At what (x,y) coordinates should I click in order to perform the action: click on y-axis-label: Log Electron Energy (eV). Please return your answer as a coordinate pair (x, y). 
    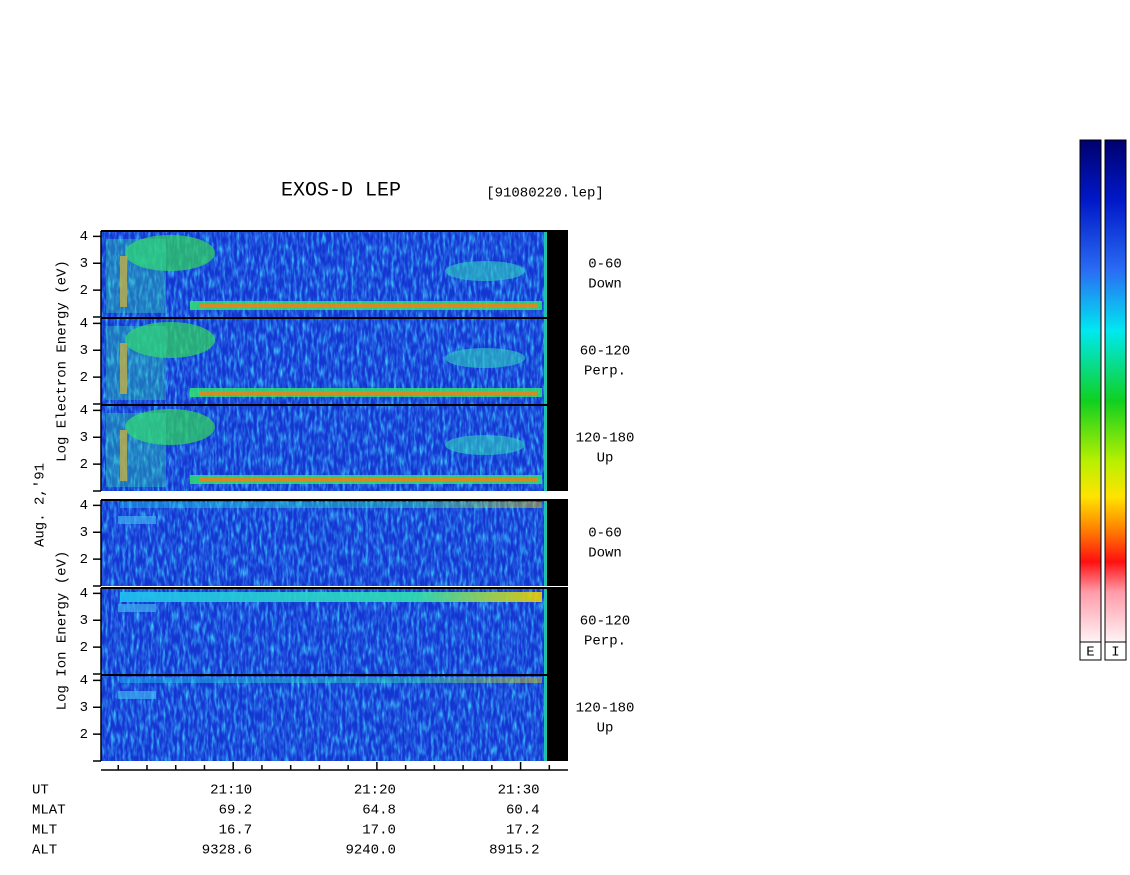
    Looking at the image, I should click on (63, 361).